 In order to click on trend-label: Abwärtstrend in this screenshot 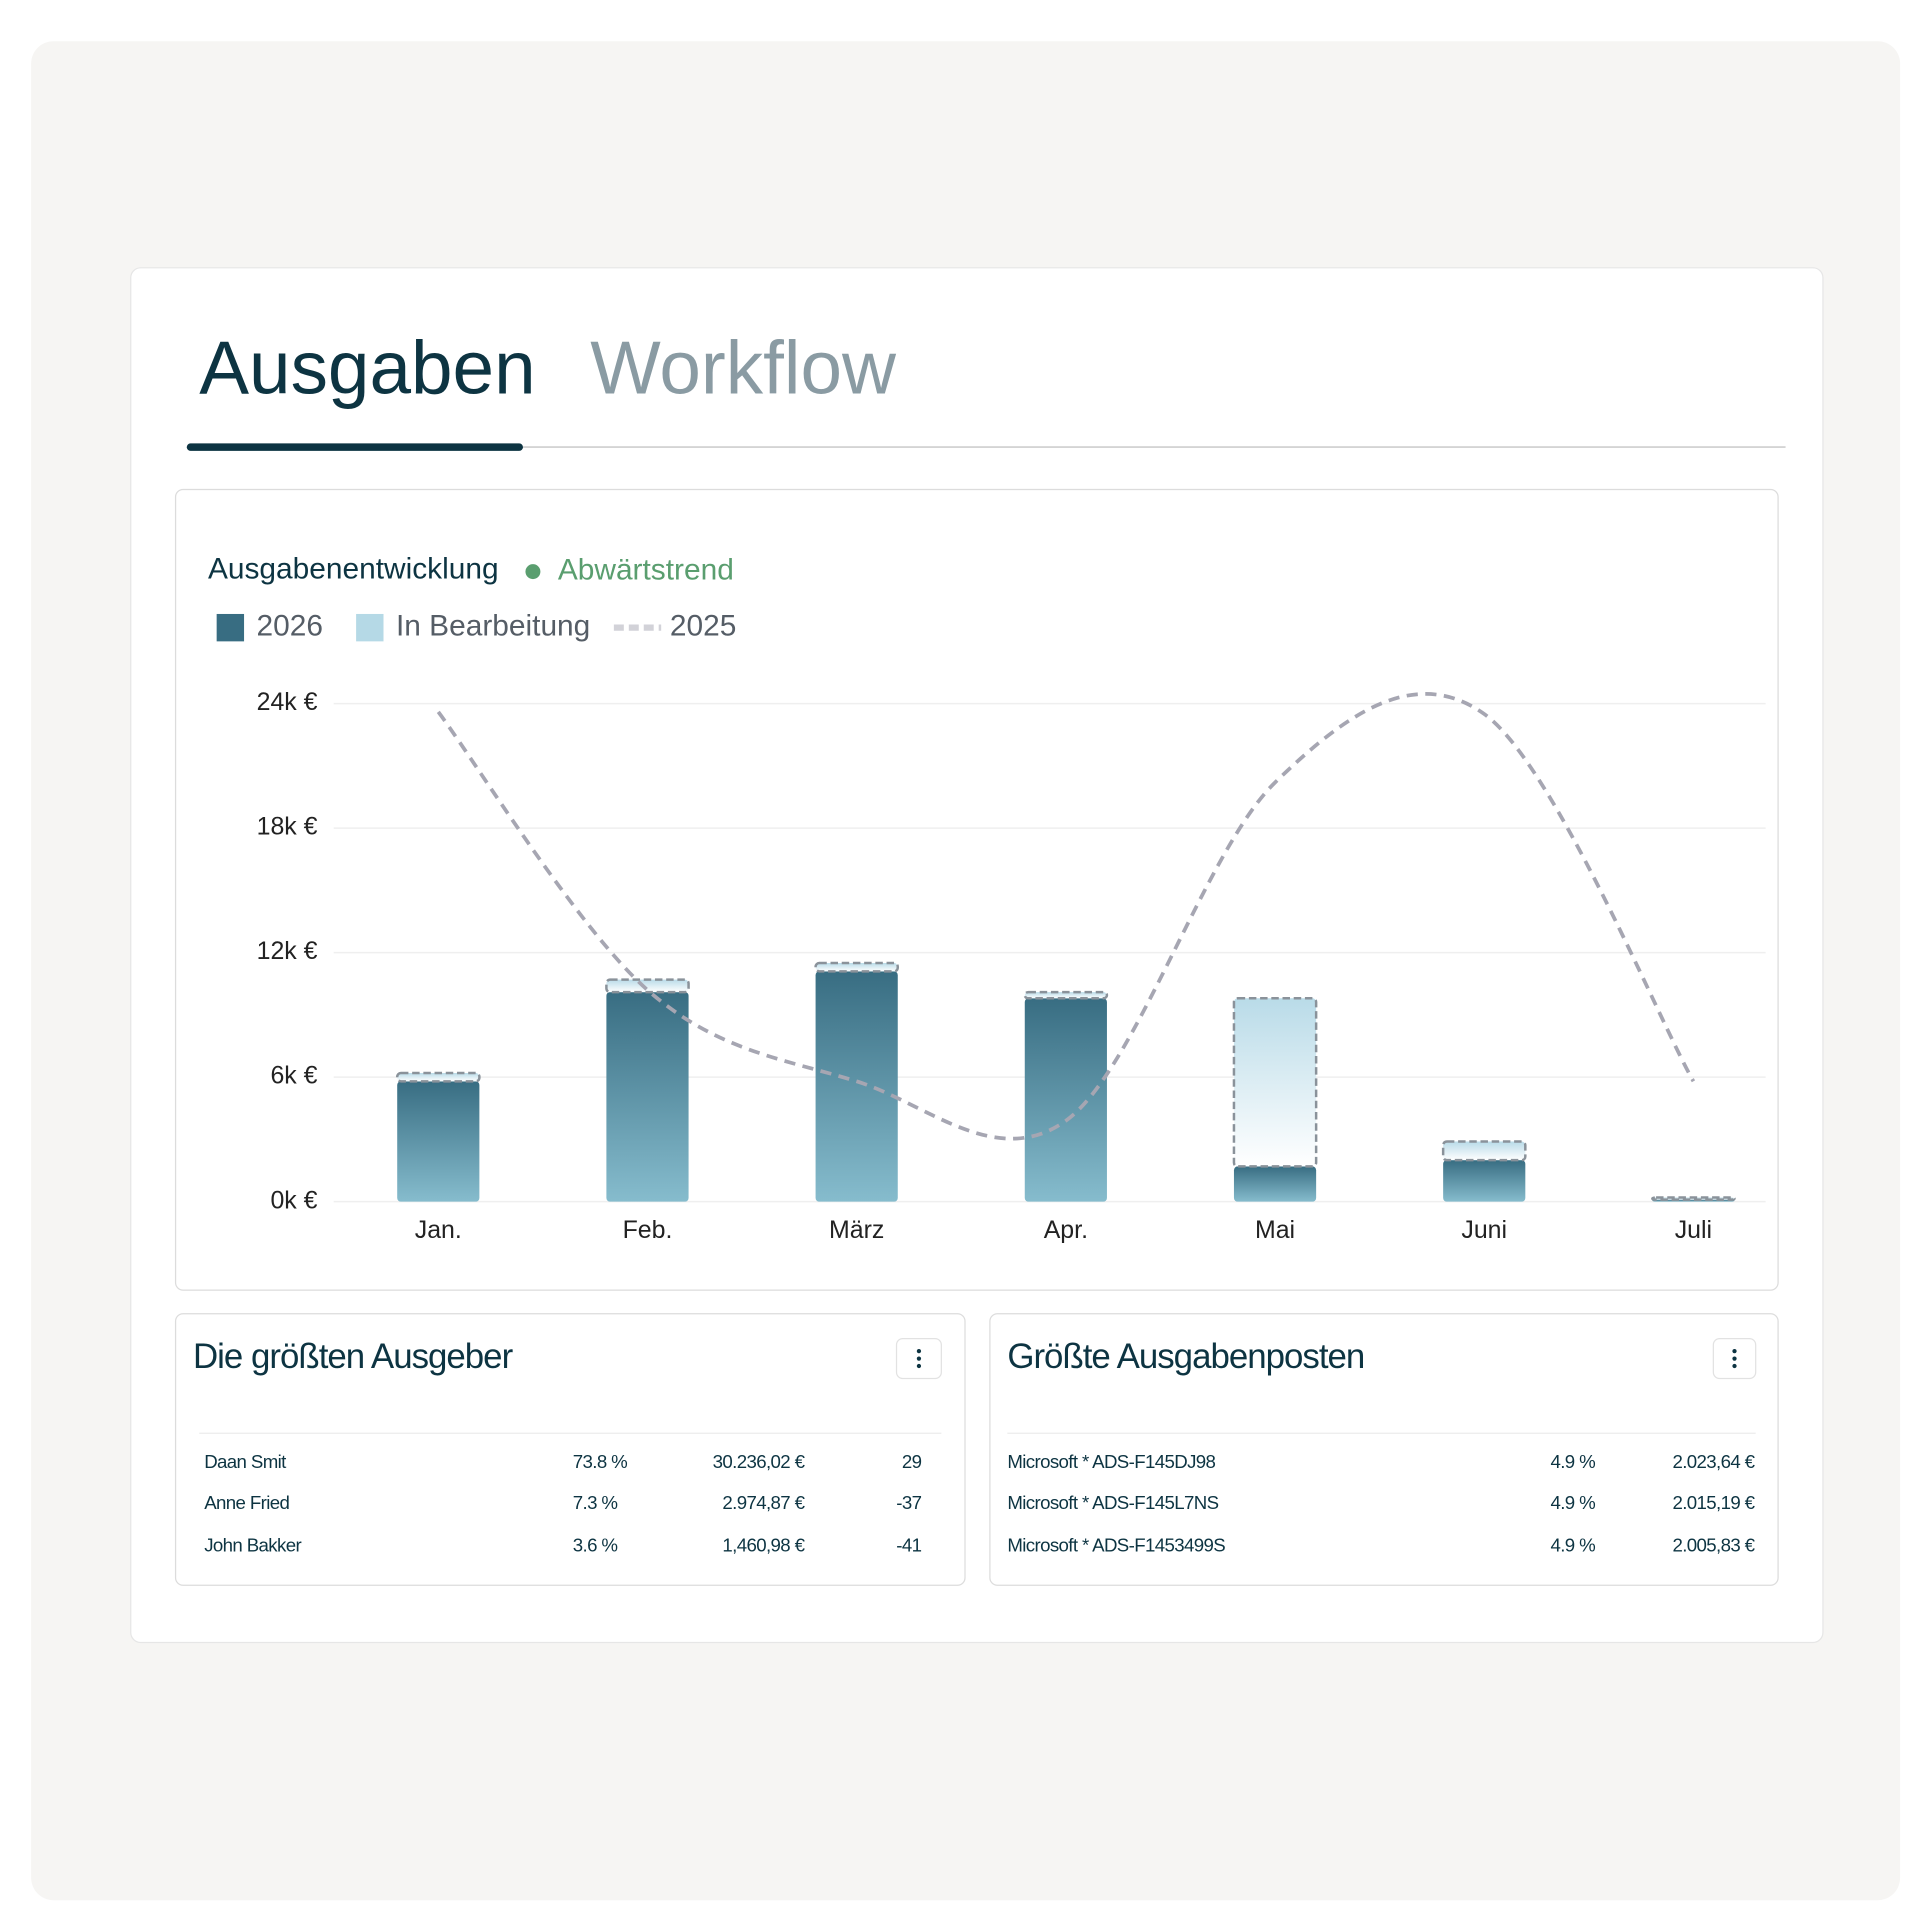, I will do `click(646, 570)`.